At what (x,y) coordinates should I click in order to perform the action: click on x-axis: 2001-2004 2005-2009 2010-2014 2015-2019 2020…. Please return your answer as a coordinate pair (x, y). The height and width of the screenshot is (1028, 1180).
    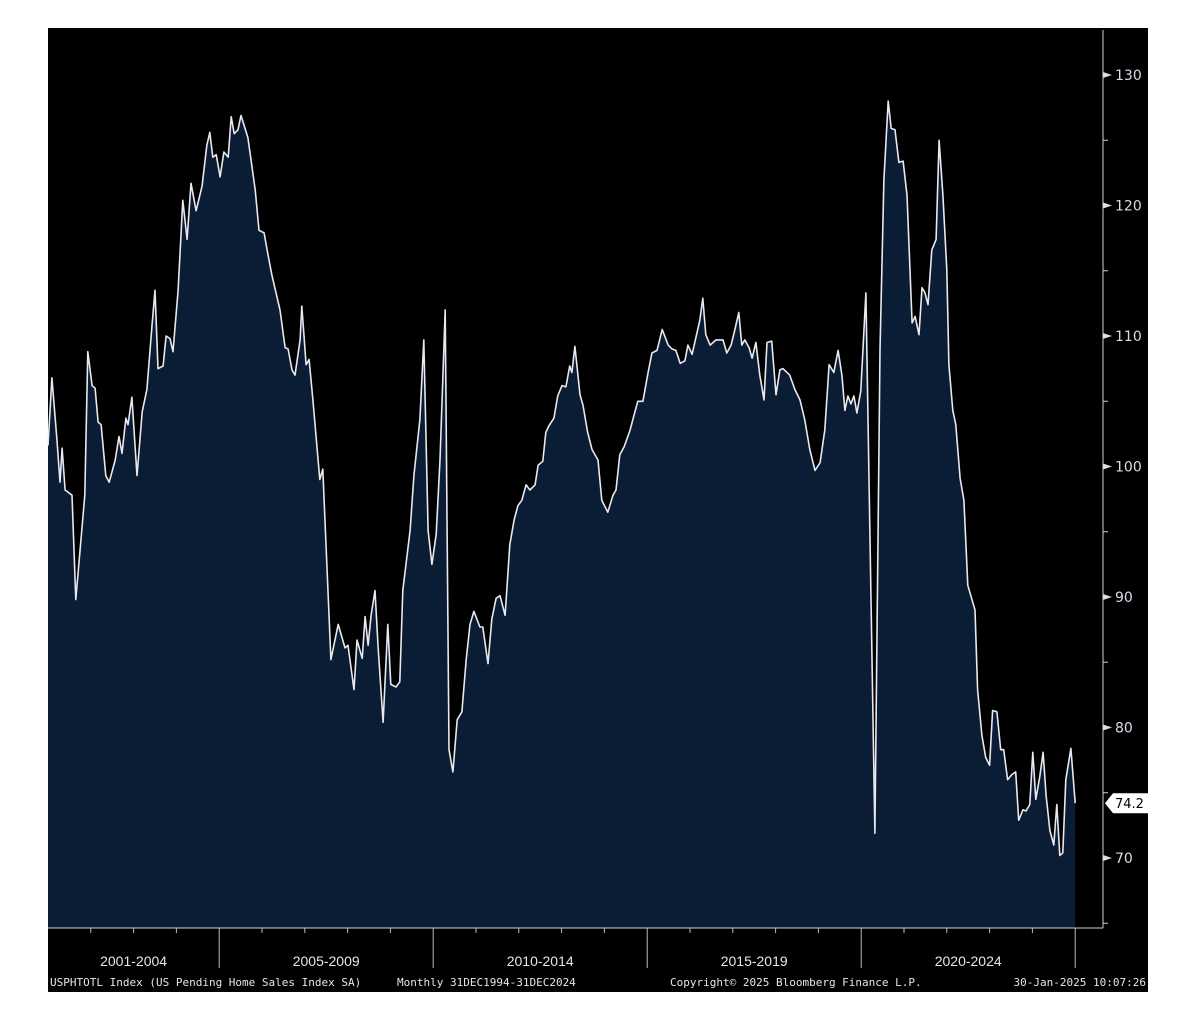
    Looking at the image, I should click on (575, 948).